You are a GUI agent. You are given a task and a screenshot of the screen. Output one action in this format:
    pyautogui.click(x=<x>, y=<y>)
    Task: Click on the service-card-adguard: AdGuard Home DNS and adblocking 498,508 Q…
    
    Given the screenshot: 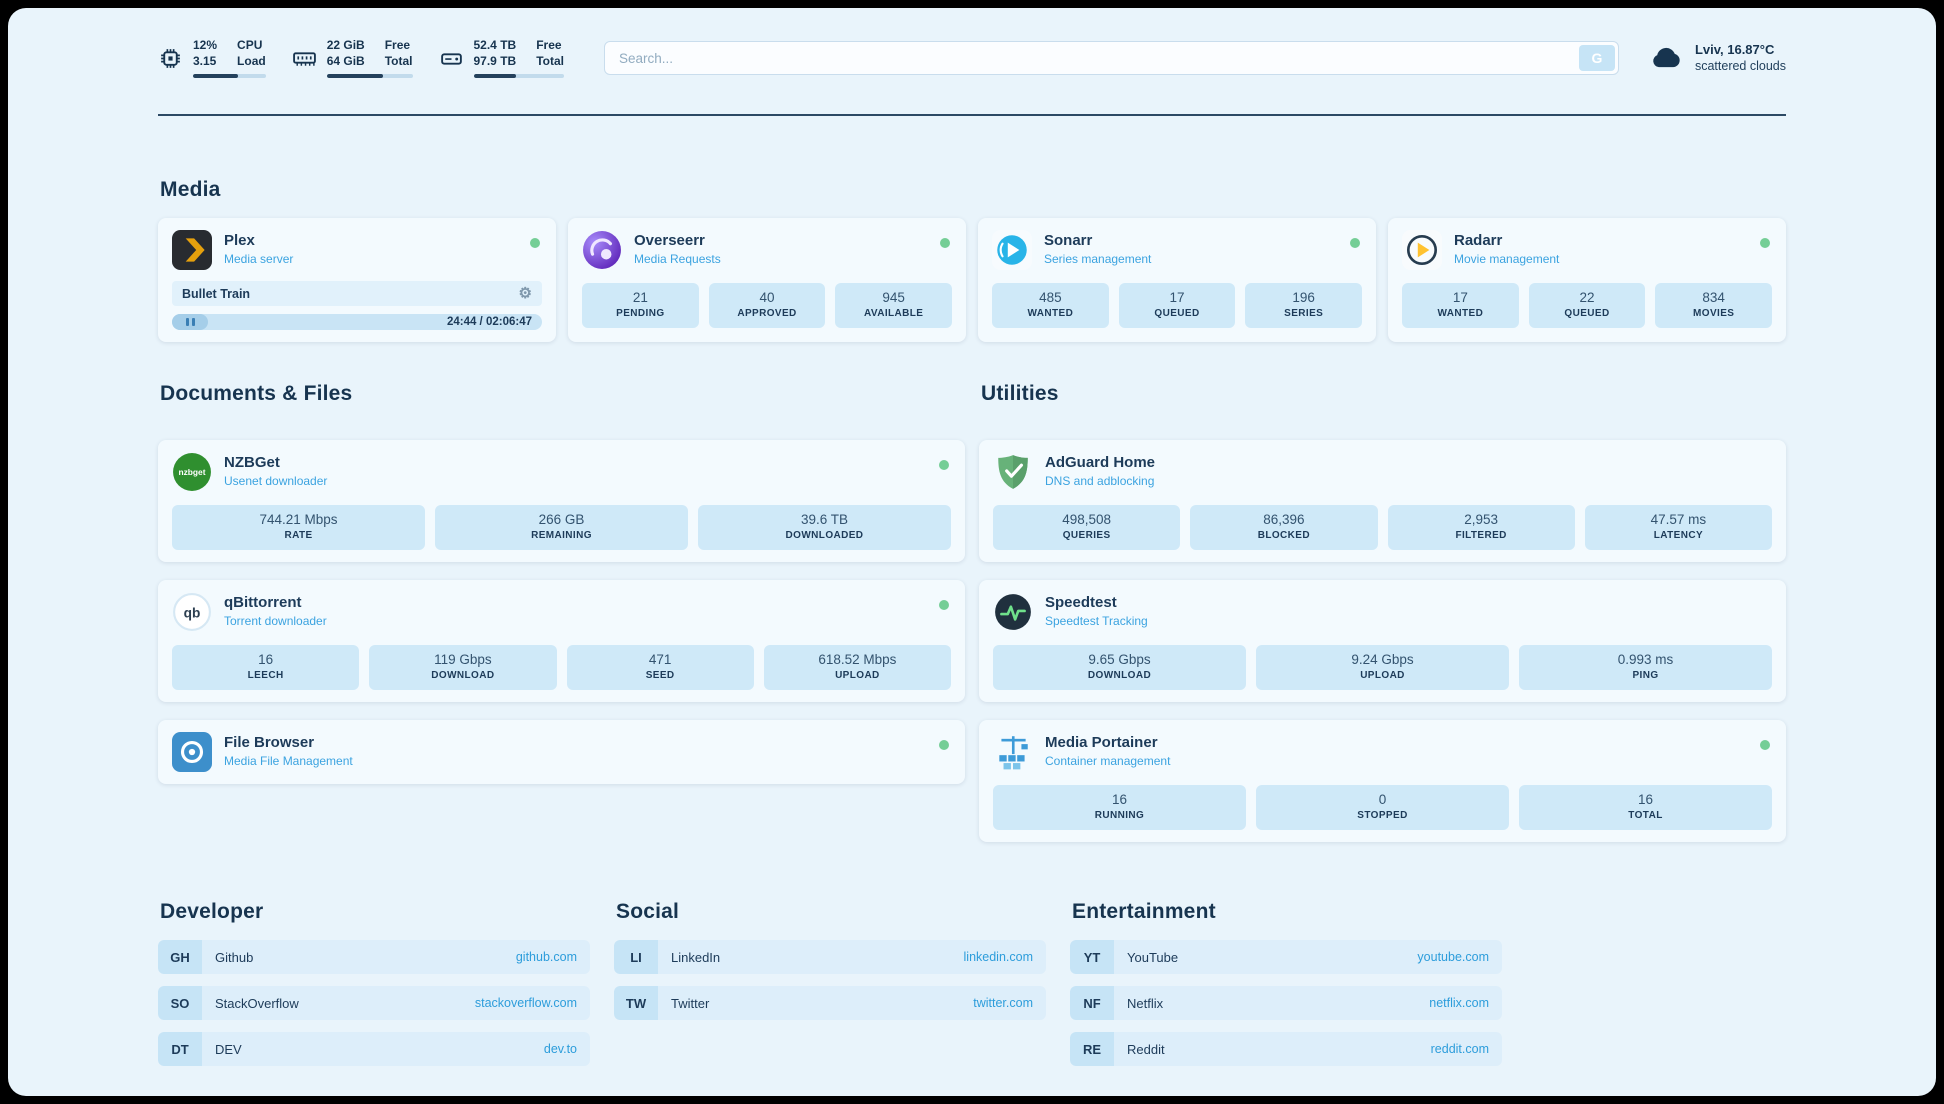 What is the action you would take?
    pyautogui.click(x=1382, y=501)
    